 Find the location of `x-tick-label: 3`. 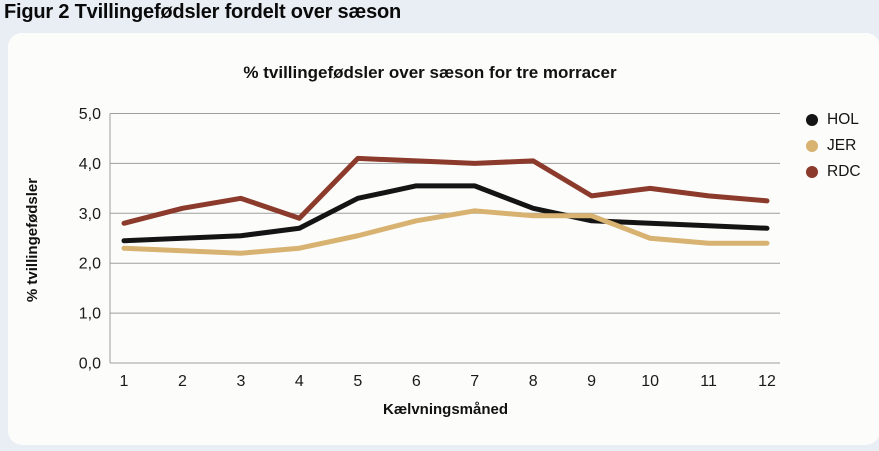

x-tick-label: 3 is located at coordinates (240, 381).